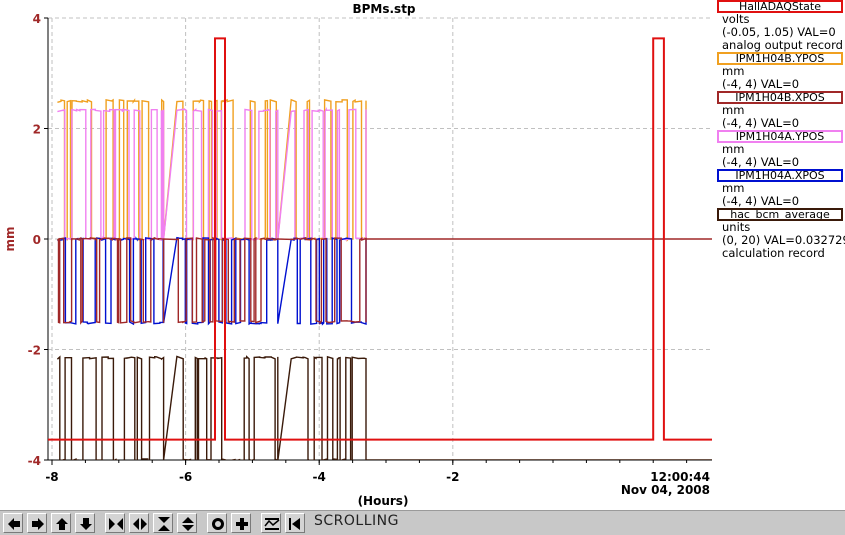  What do you see at coordinates (680, 477) in the screenshot?
I see `end-time-label: 12:00:44` at bounding box center [680, 477].